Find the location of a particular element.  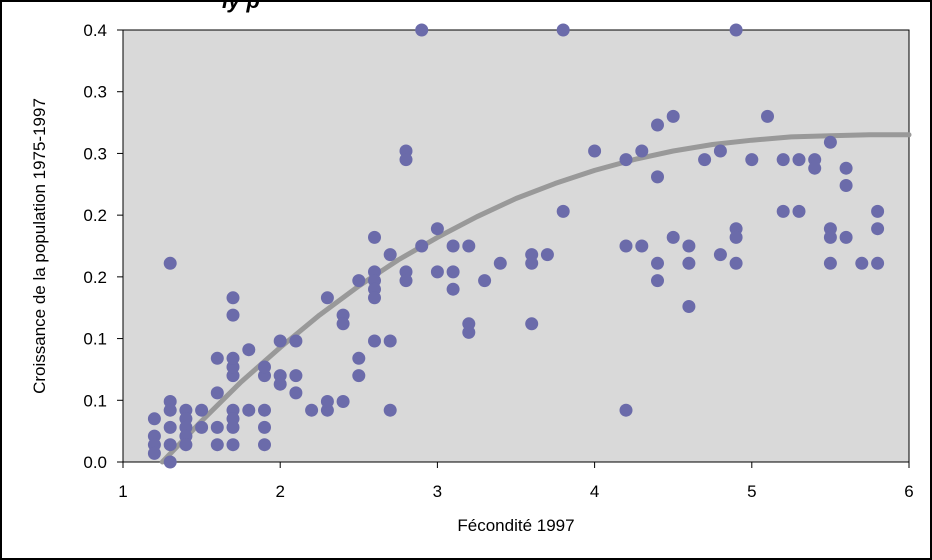

chart-title-fragment: ly p is located at coordinates (241, 6).